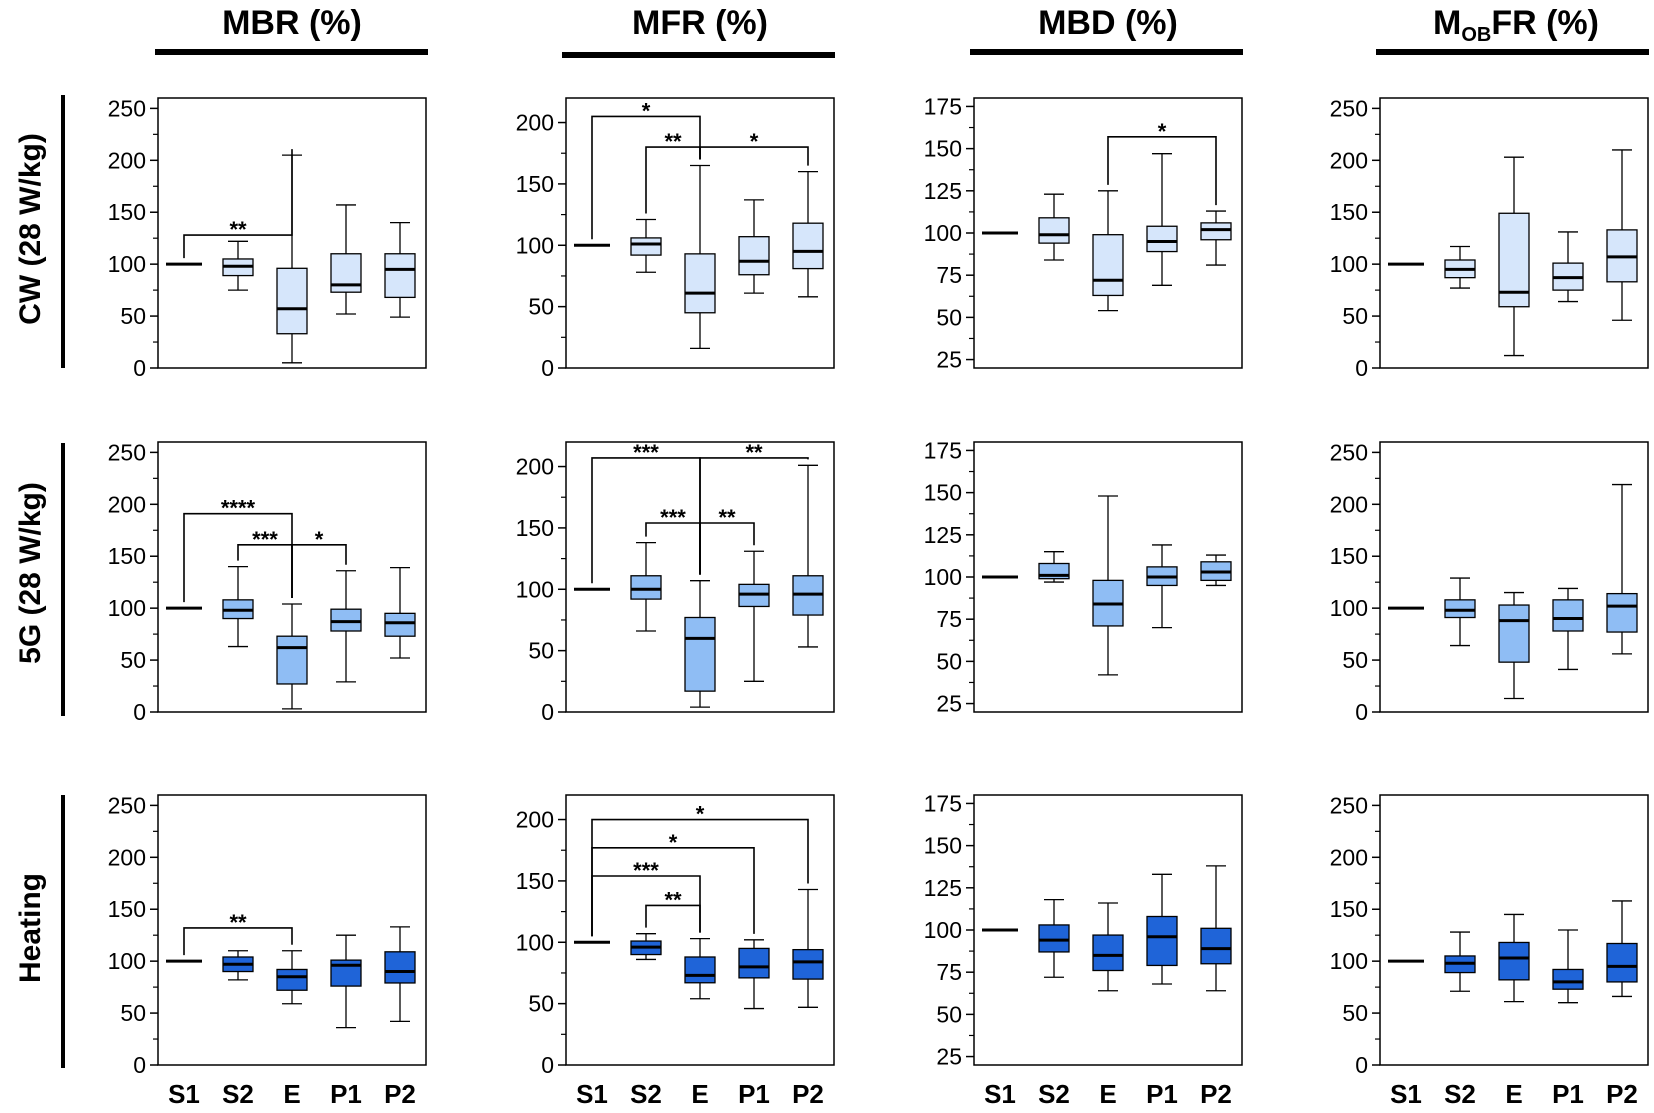  Describe the element at coordinates (592, 1094) in the screenshot. I see `x-tick-label: S1` at that location.